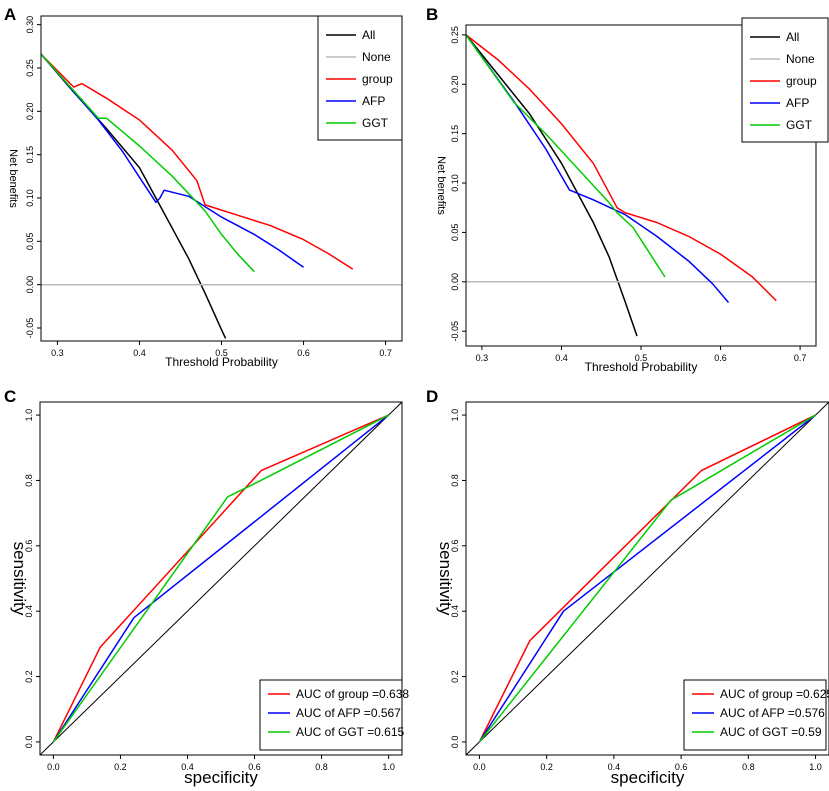  I want to click on y-axis-label: sensitivity, so click(445, 579).